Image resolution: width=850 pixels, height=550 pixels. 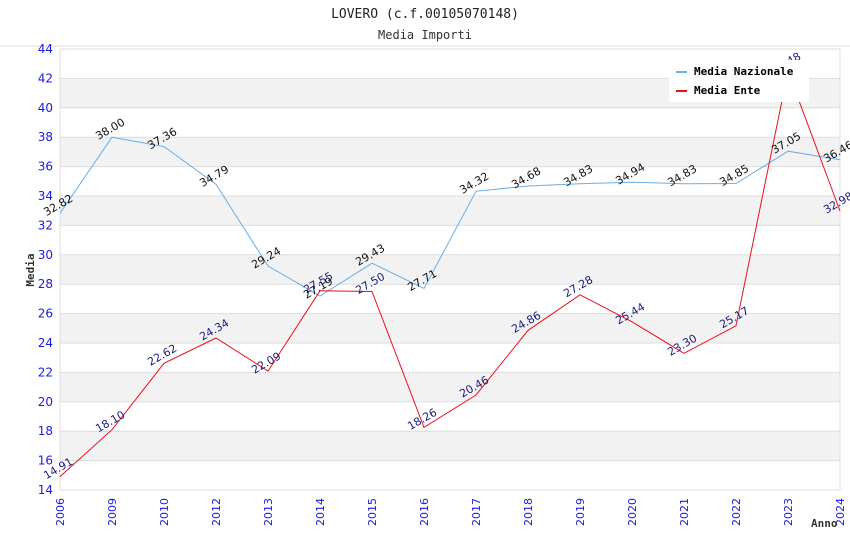 I want to click on y-tick-label: 20, so click(x=45, y=402).